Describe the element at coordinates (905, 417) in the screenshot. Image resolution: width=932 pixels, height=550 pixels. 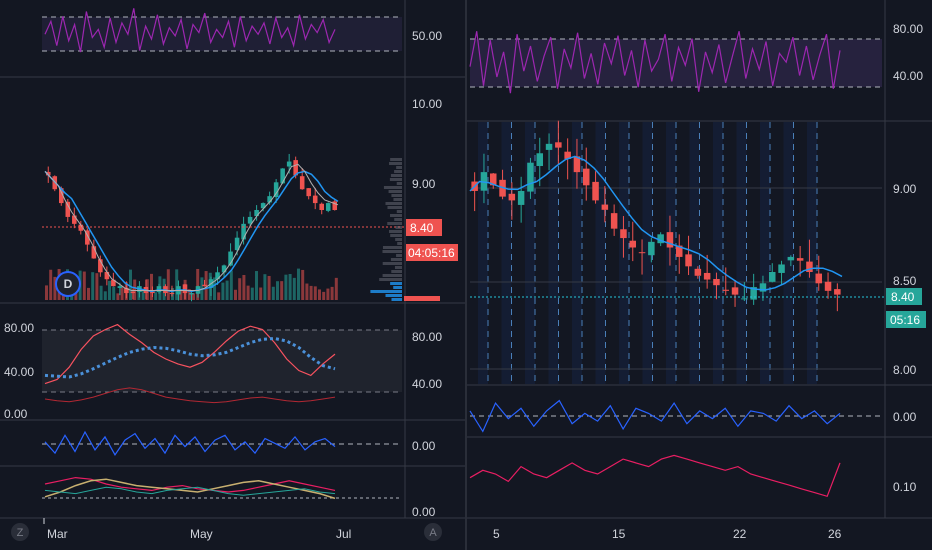
I see `axis-tick: 0.00` at that location.